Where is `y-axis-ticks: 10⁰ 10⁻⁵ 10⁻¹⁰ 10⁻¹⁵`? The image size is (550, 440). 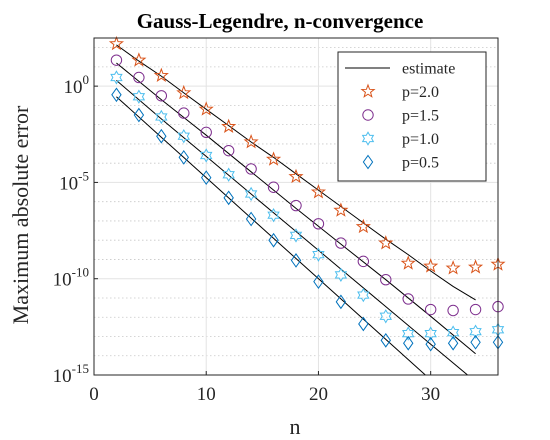
y-axis-ticks: 10⁰ 10⁻⁵ 10⁻¹⁰ 10⁻¹⁵ is located at coordinates (75, 229).